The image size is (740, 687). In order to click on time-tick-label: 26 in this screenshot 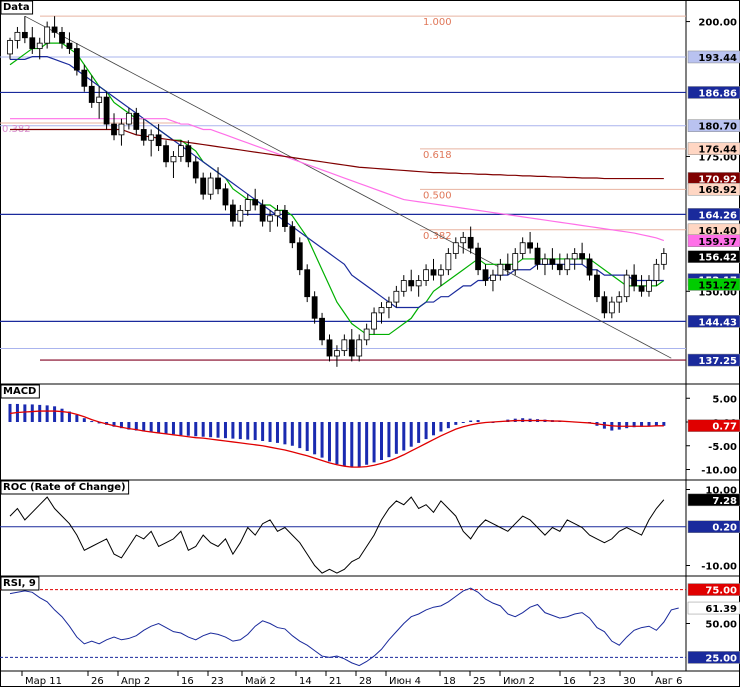, I will do `click(97, 681)`.